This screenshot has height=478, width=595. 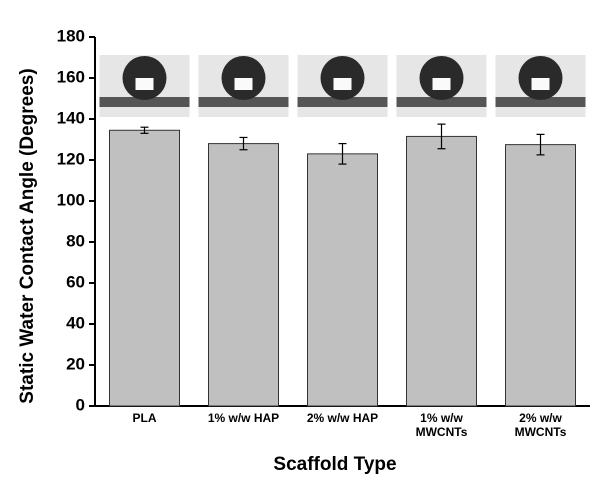 What do you see at coordinates (75, 281) in the screenshot?
I see `y-tick-label: 60` at bounding box center [75, 281].